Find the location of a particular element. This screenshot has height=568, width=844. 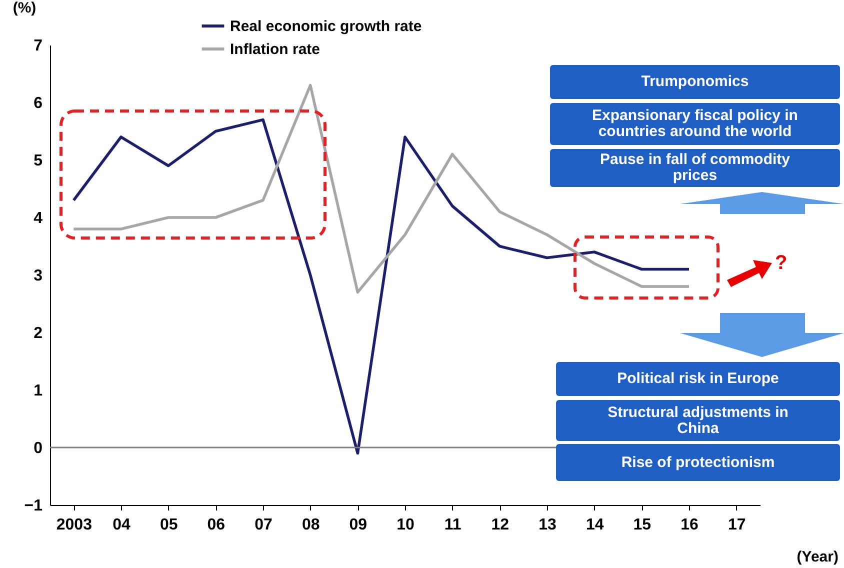

legend-label: Inflation rate is located at coordinates (275, 49).